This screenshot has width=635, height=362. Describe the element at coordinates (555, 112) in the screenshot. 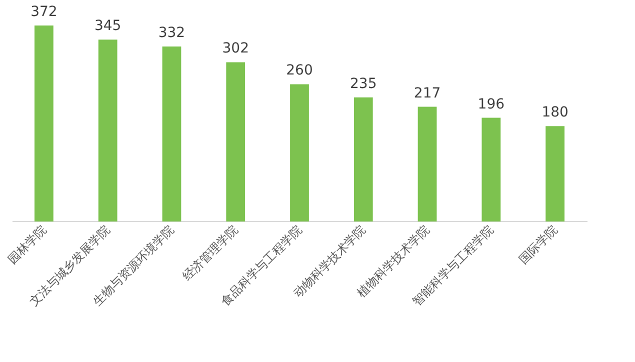

I see `data-label: 180` at that location.